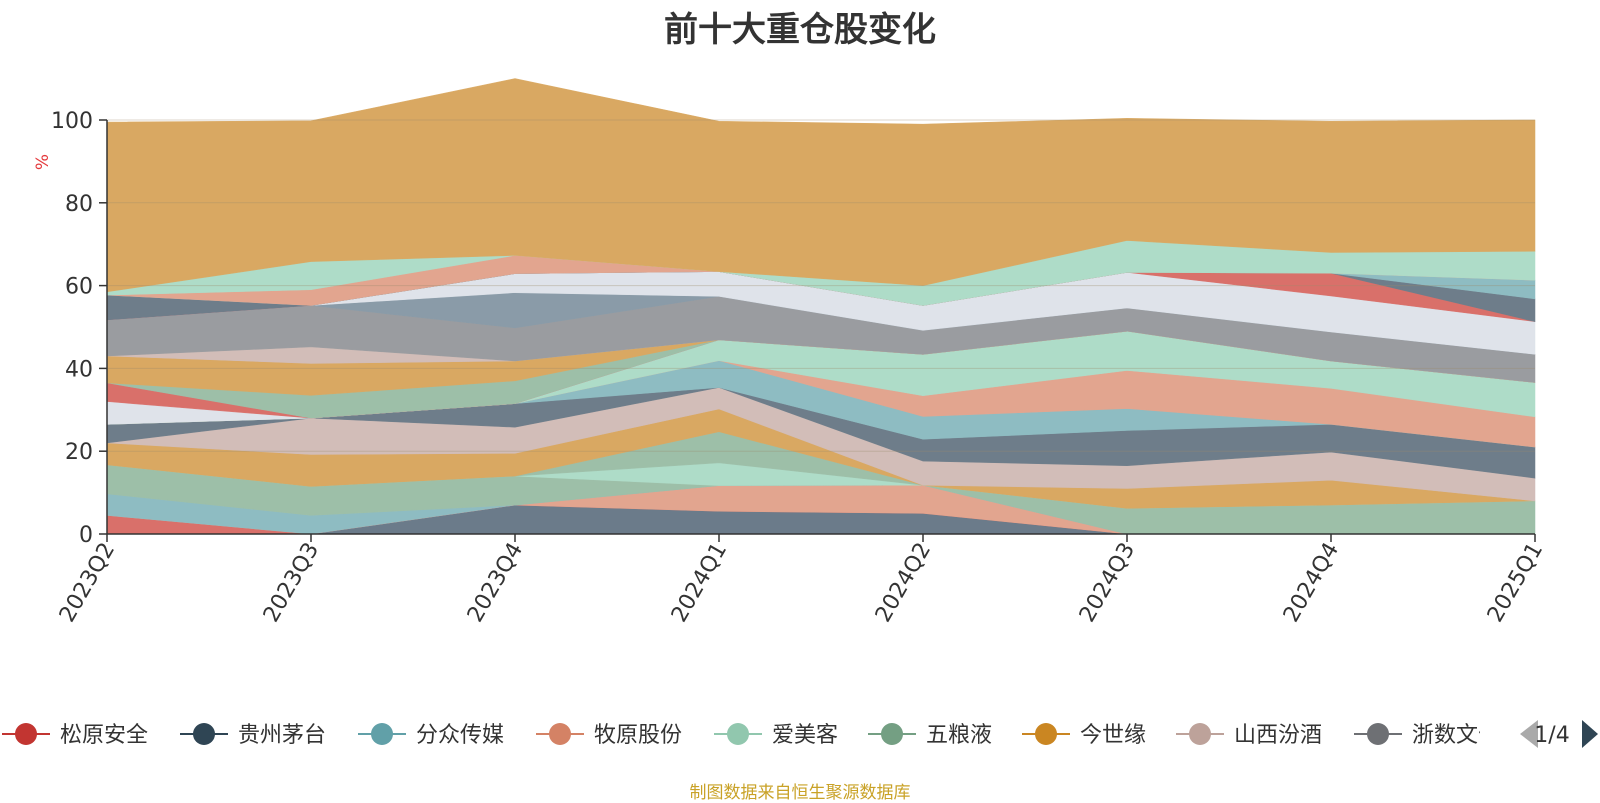 The image size is (1600, 803). I want to click on legend-page-indicator: 1/4, so click(1551, 735).